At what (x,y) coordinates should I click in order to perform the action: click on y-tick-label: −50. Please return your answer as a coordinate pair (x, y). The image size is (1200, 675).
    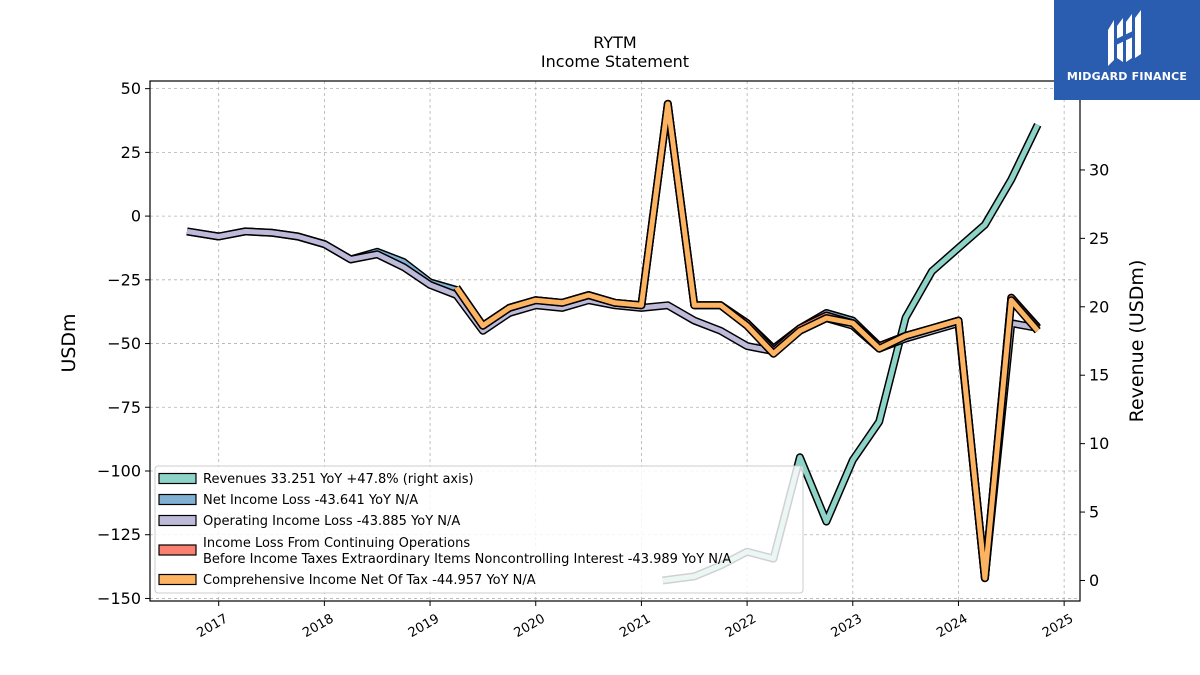
    Looking at the image, I should click on (124, 343).